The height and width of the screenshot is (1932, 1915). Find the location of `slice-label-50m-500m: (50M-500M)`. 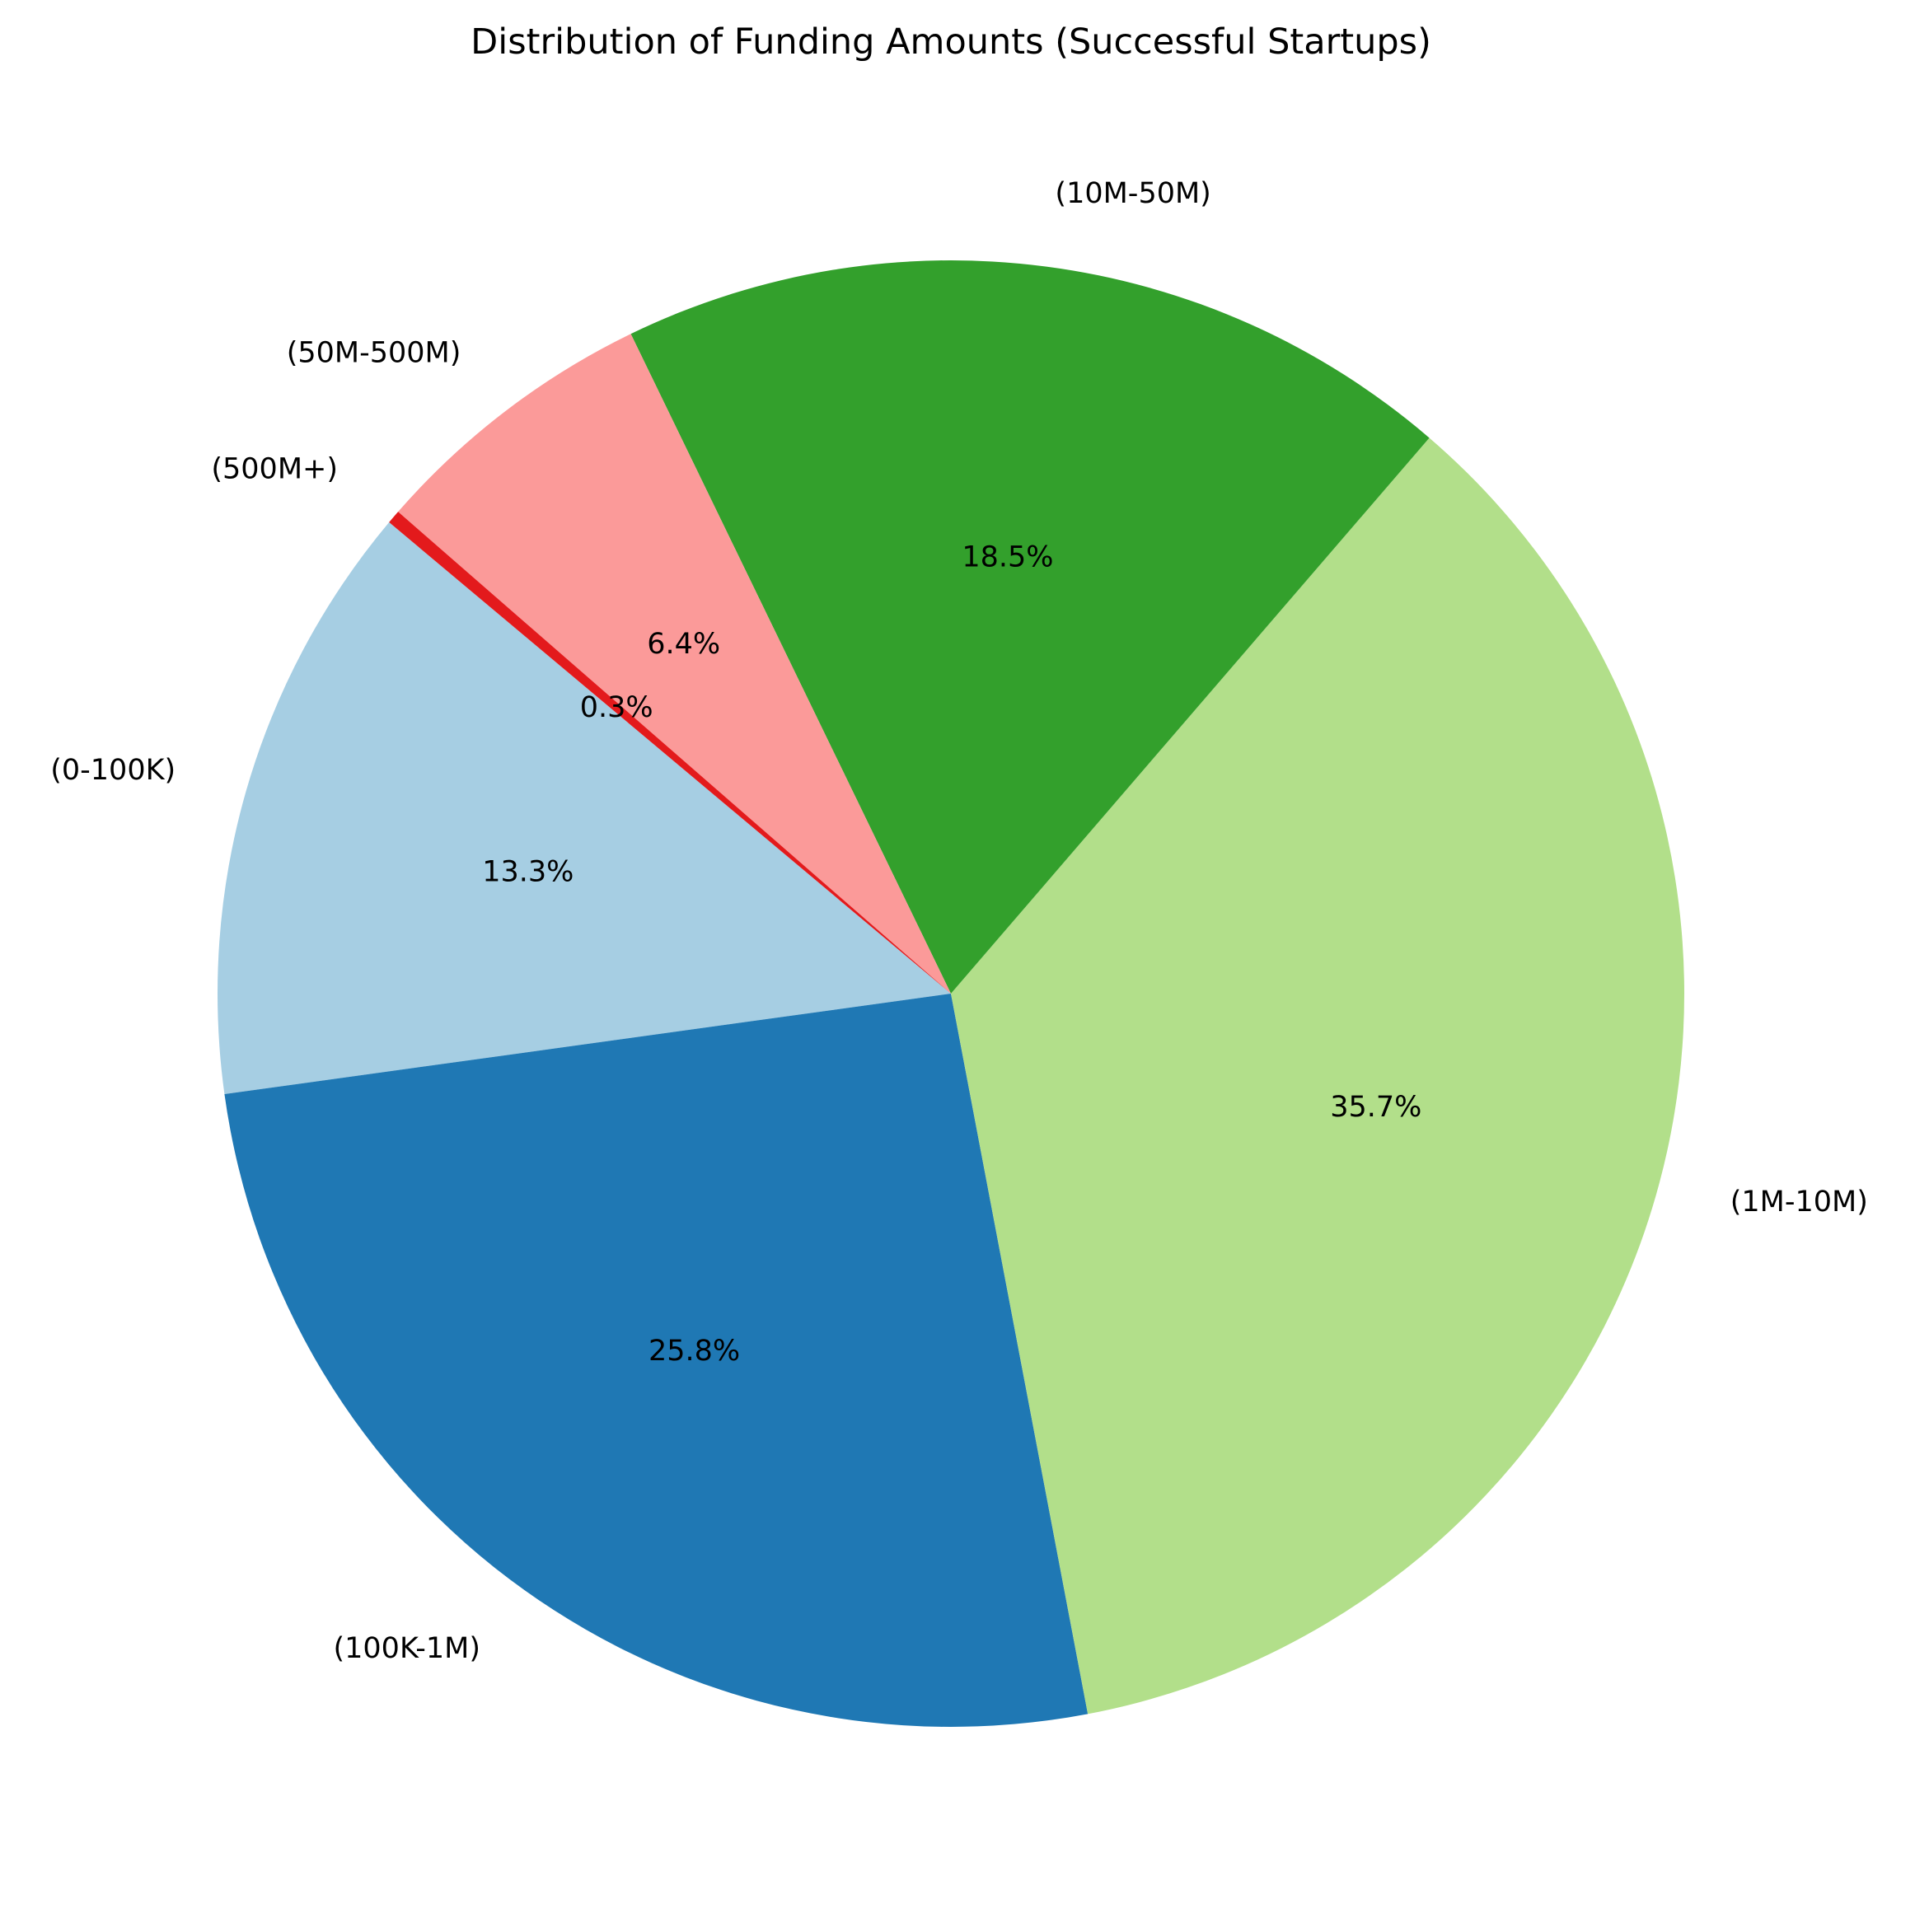

slice-label-50m-500m: (50M-500M) is located at coordinates (374, 352).